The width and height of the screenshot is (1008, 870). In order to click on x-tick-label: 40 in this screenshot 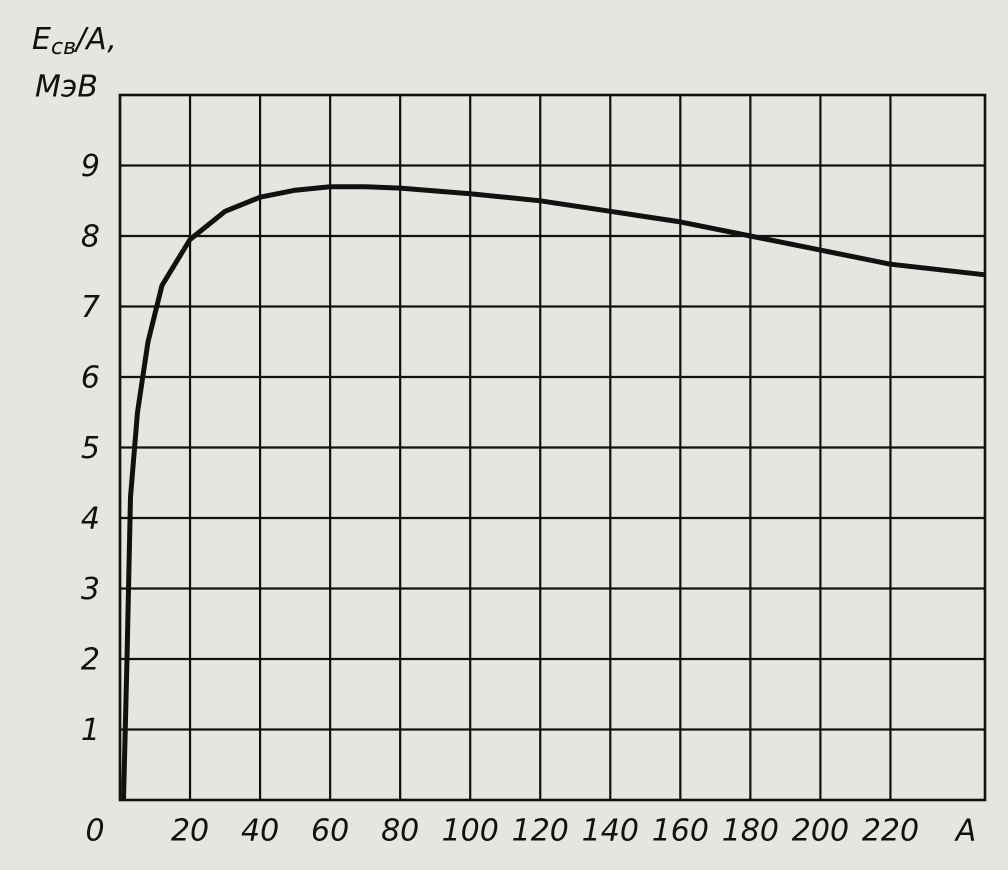, I will do `click(260, 831)`.